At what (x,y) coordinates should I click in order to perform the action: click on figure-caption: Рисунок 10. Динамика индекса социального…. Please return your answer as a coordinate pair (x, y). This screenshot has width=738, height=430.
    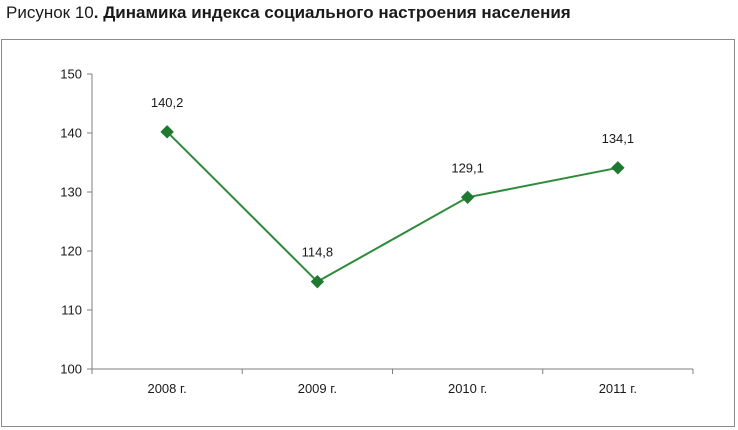
    Looking at the image, I should click on (288, 13).